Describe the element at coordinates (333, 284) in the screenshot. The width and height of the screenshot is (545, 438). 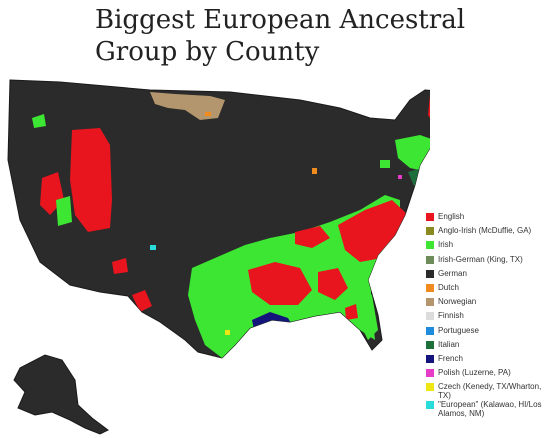
I see `english-gulf-region` at that location.